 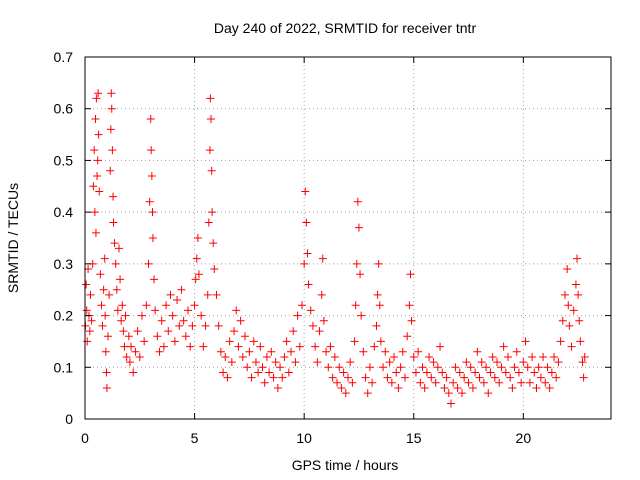 What do you see at coordinates (64, 367) in the screenshot?
I see `y-tick-label: 0.1` at bounding box center [64, 367].